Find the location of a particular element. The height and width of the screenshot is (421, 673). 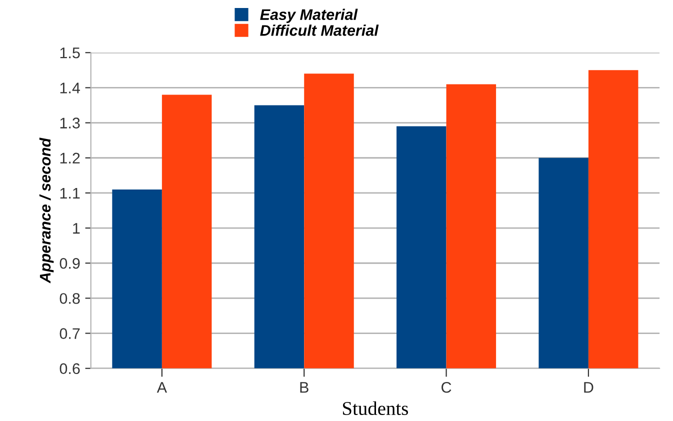

y-tick-label: 0.6 is located at coordinates (70, 368).